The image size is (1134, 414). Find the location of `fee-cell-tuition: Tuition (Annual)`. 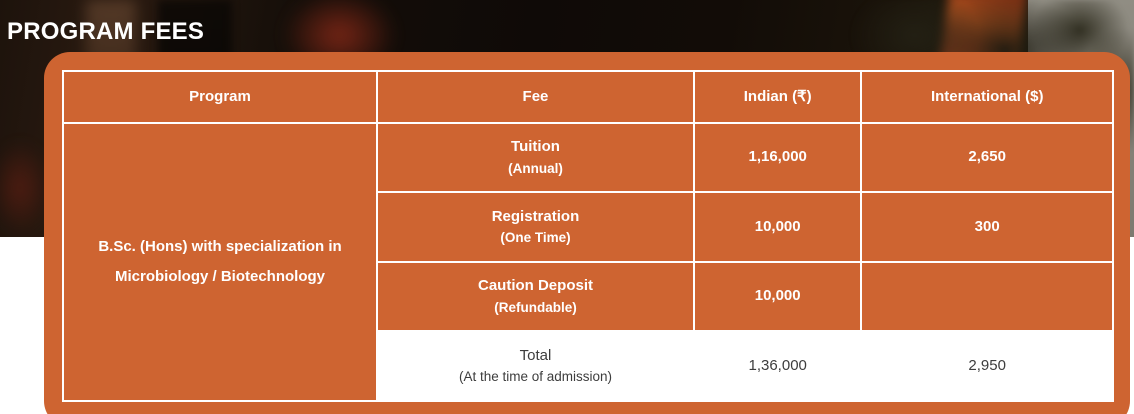

fee-cell-tuition: Tuition (Annual) is located at coordinates (535, 157).